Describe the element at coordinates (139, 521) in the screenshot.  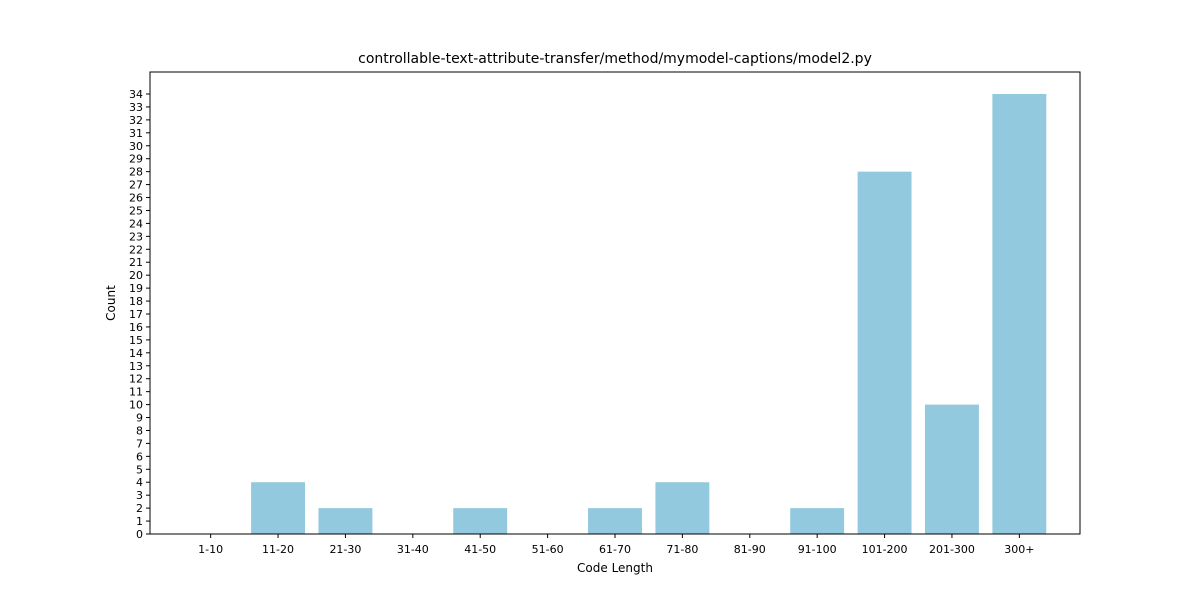
I see `y-tick-label: 1` at that location.